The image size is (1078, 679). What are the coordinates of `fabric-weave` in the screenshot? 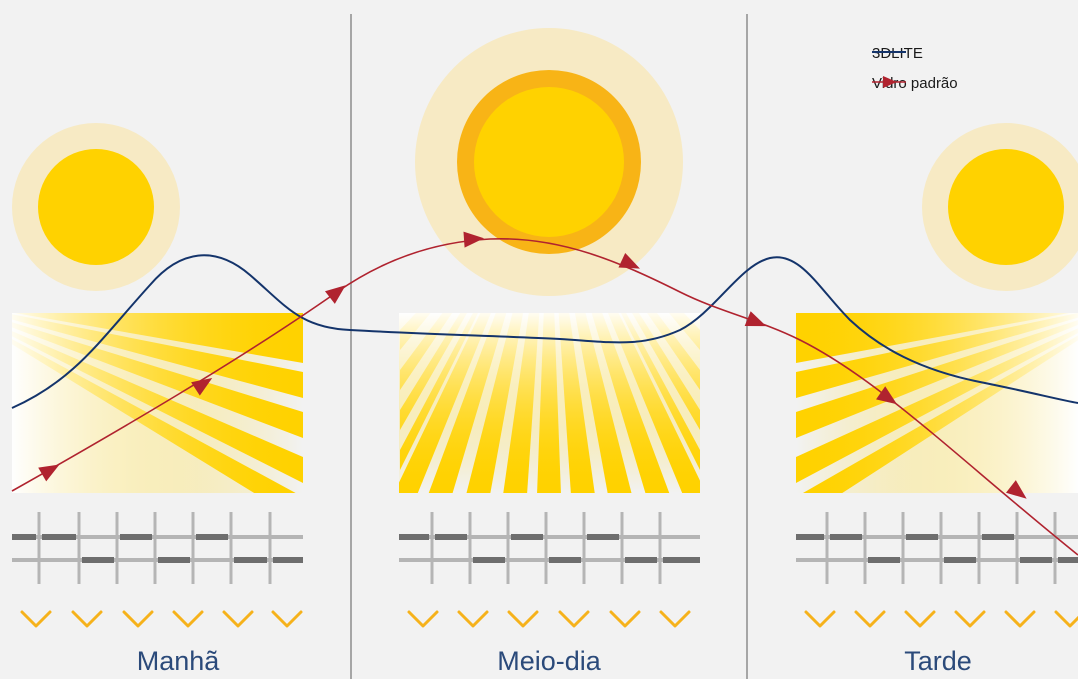 It's located at (545, 548).